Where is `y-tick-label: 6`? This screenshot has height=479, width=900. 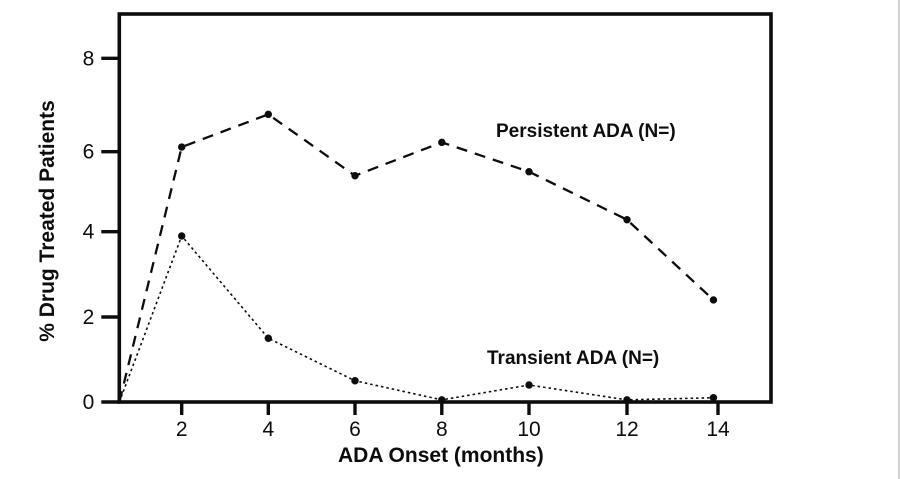
y-tick-label: 6 is located at coordinates (89, 152).